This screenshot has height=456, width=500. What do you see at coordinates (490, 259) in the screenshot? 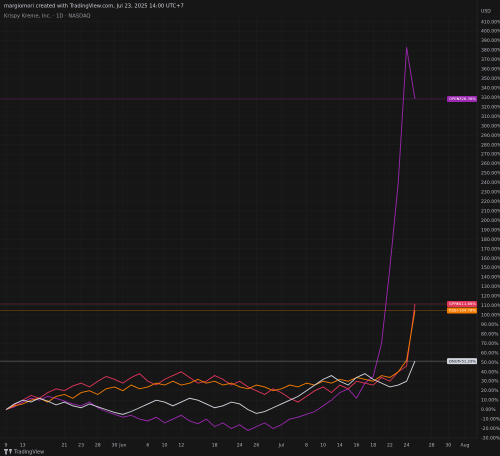
I see `y-tick-label: 160.00%` at bounding box center [490, 259].